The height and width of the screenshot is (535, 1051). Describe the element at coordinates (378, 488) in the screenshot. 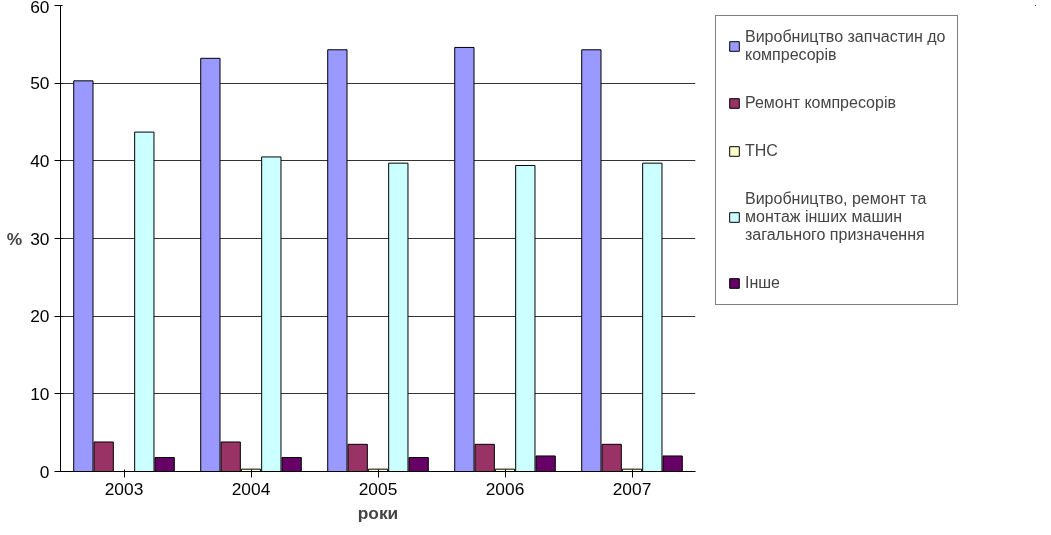

I see `x-tick-label: 2005` at that location.